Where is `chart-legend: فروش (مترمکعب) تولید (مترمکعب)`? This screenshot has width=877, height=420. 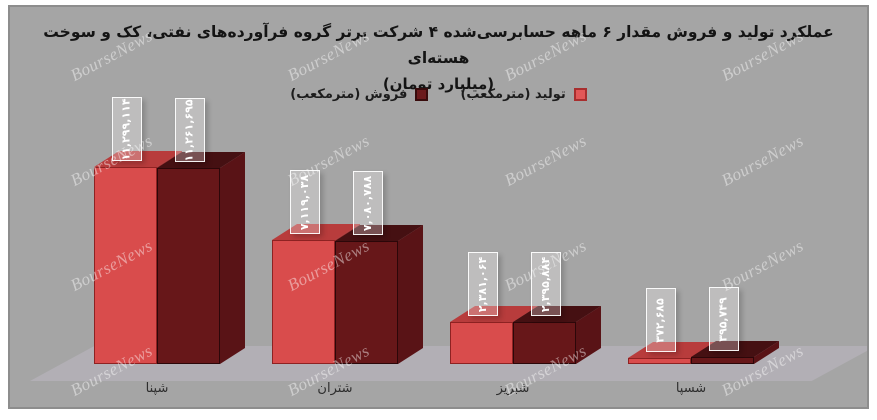 chart-legend: فروش (مترمکعب) تولید (مترمکعب) is located at coordinates (438, 94).